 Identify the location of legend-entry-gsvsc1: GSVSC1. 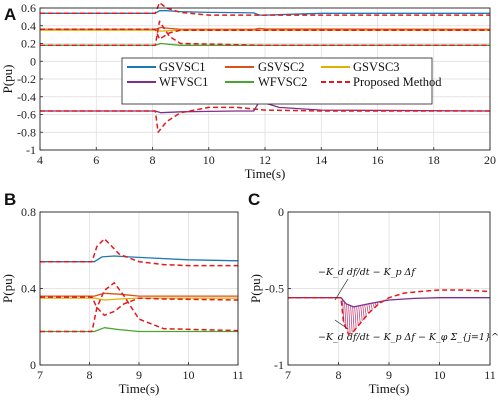
(182, 67).